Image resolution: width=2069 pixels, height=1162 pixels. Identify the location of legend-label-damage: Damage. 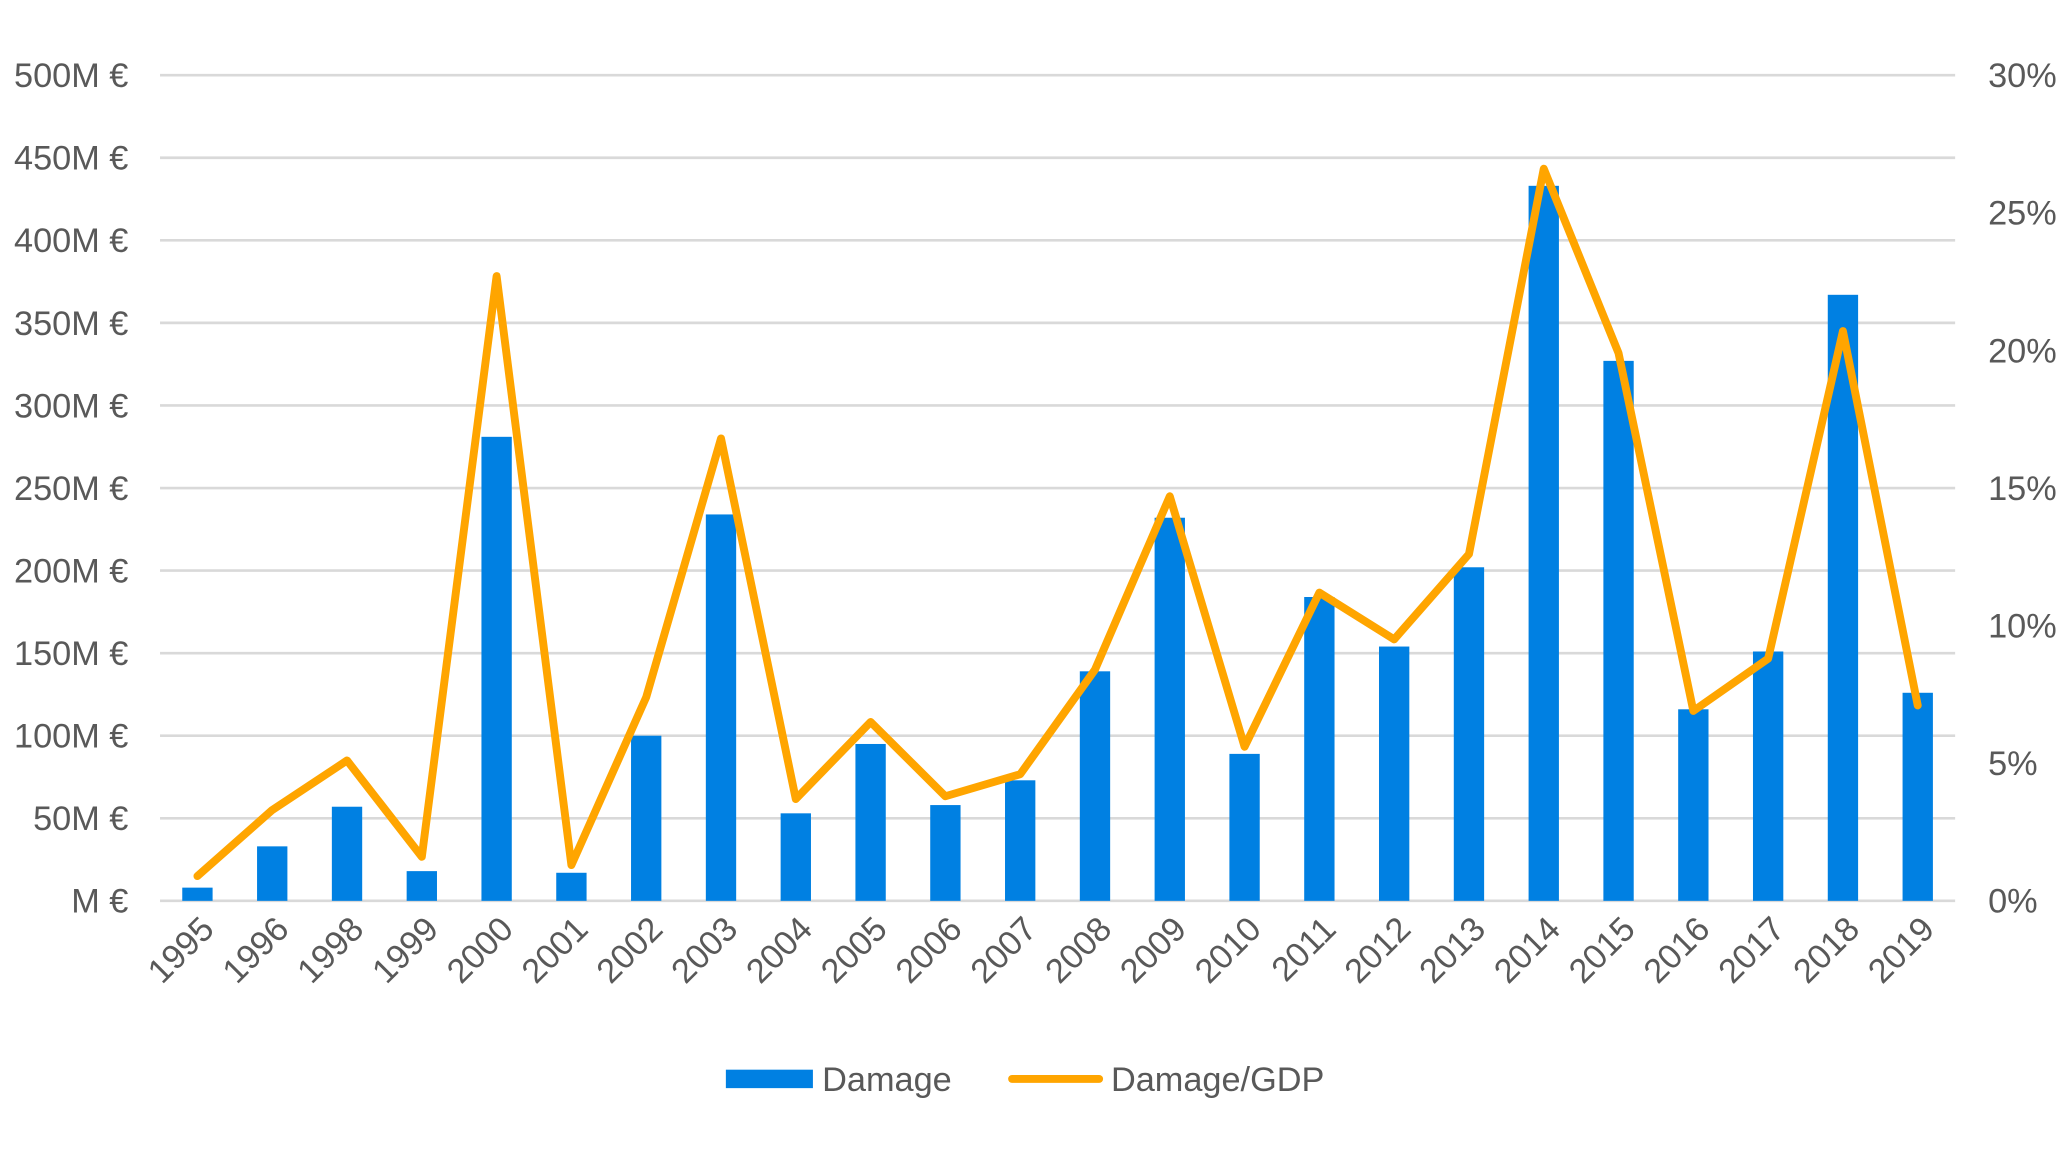
(887, 1080).